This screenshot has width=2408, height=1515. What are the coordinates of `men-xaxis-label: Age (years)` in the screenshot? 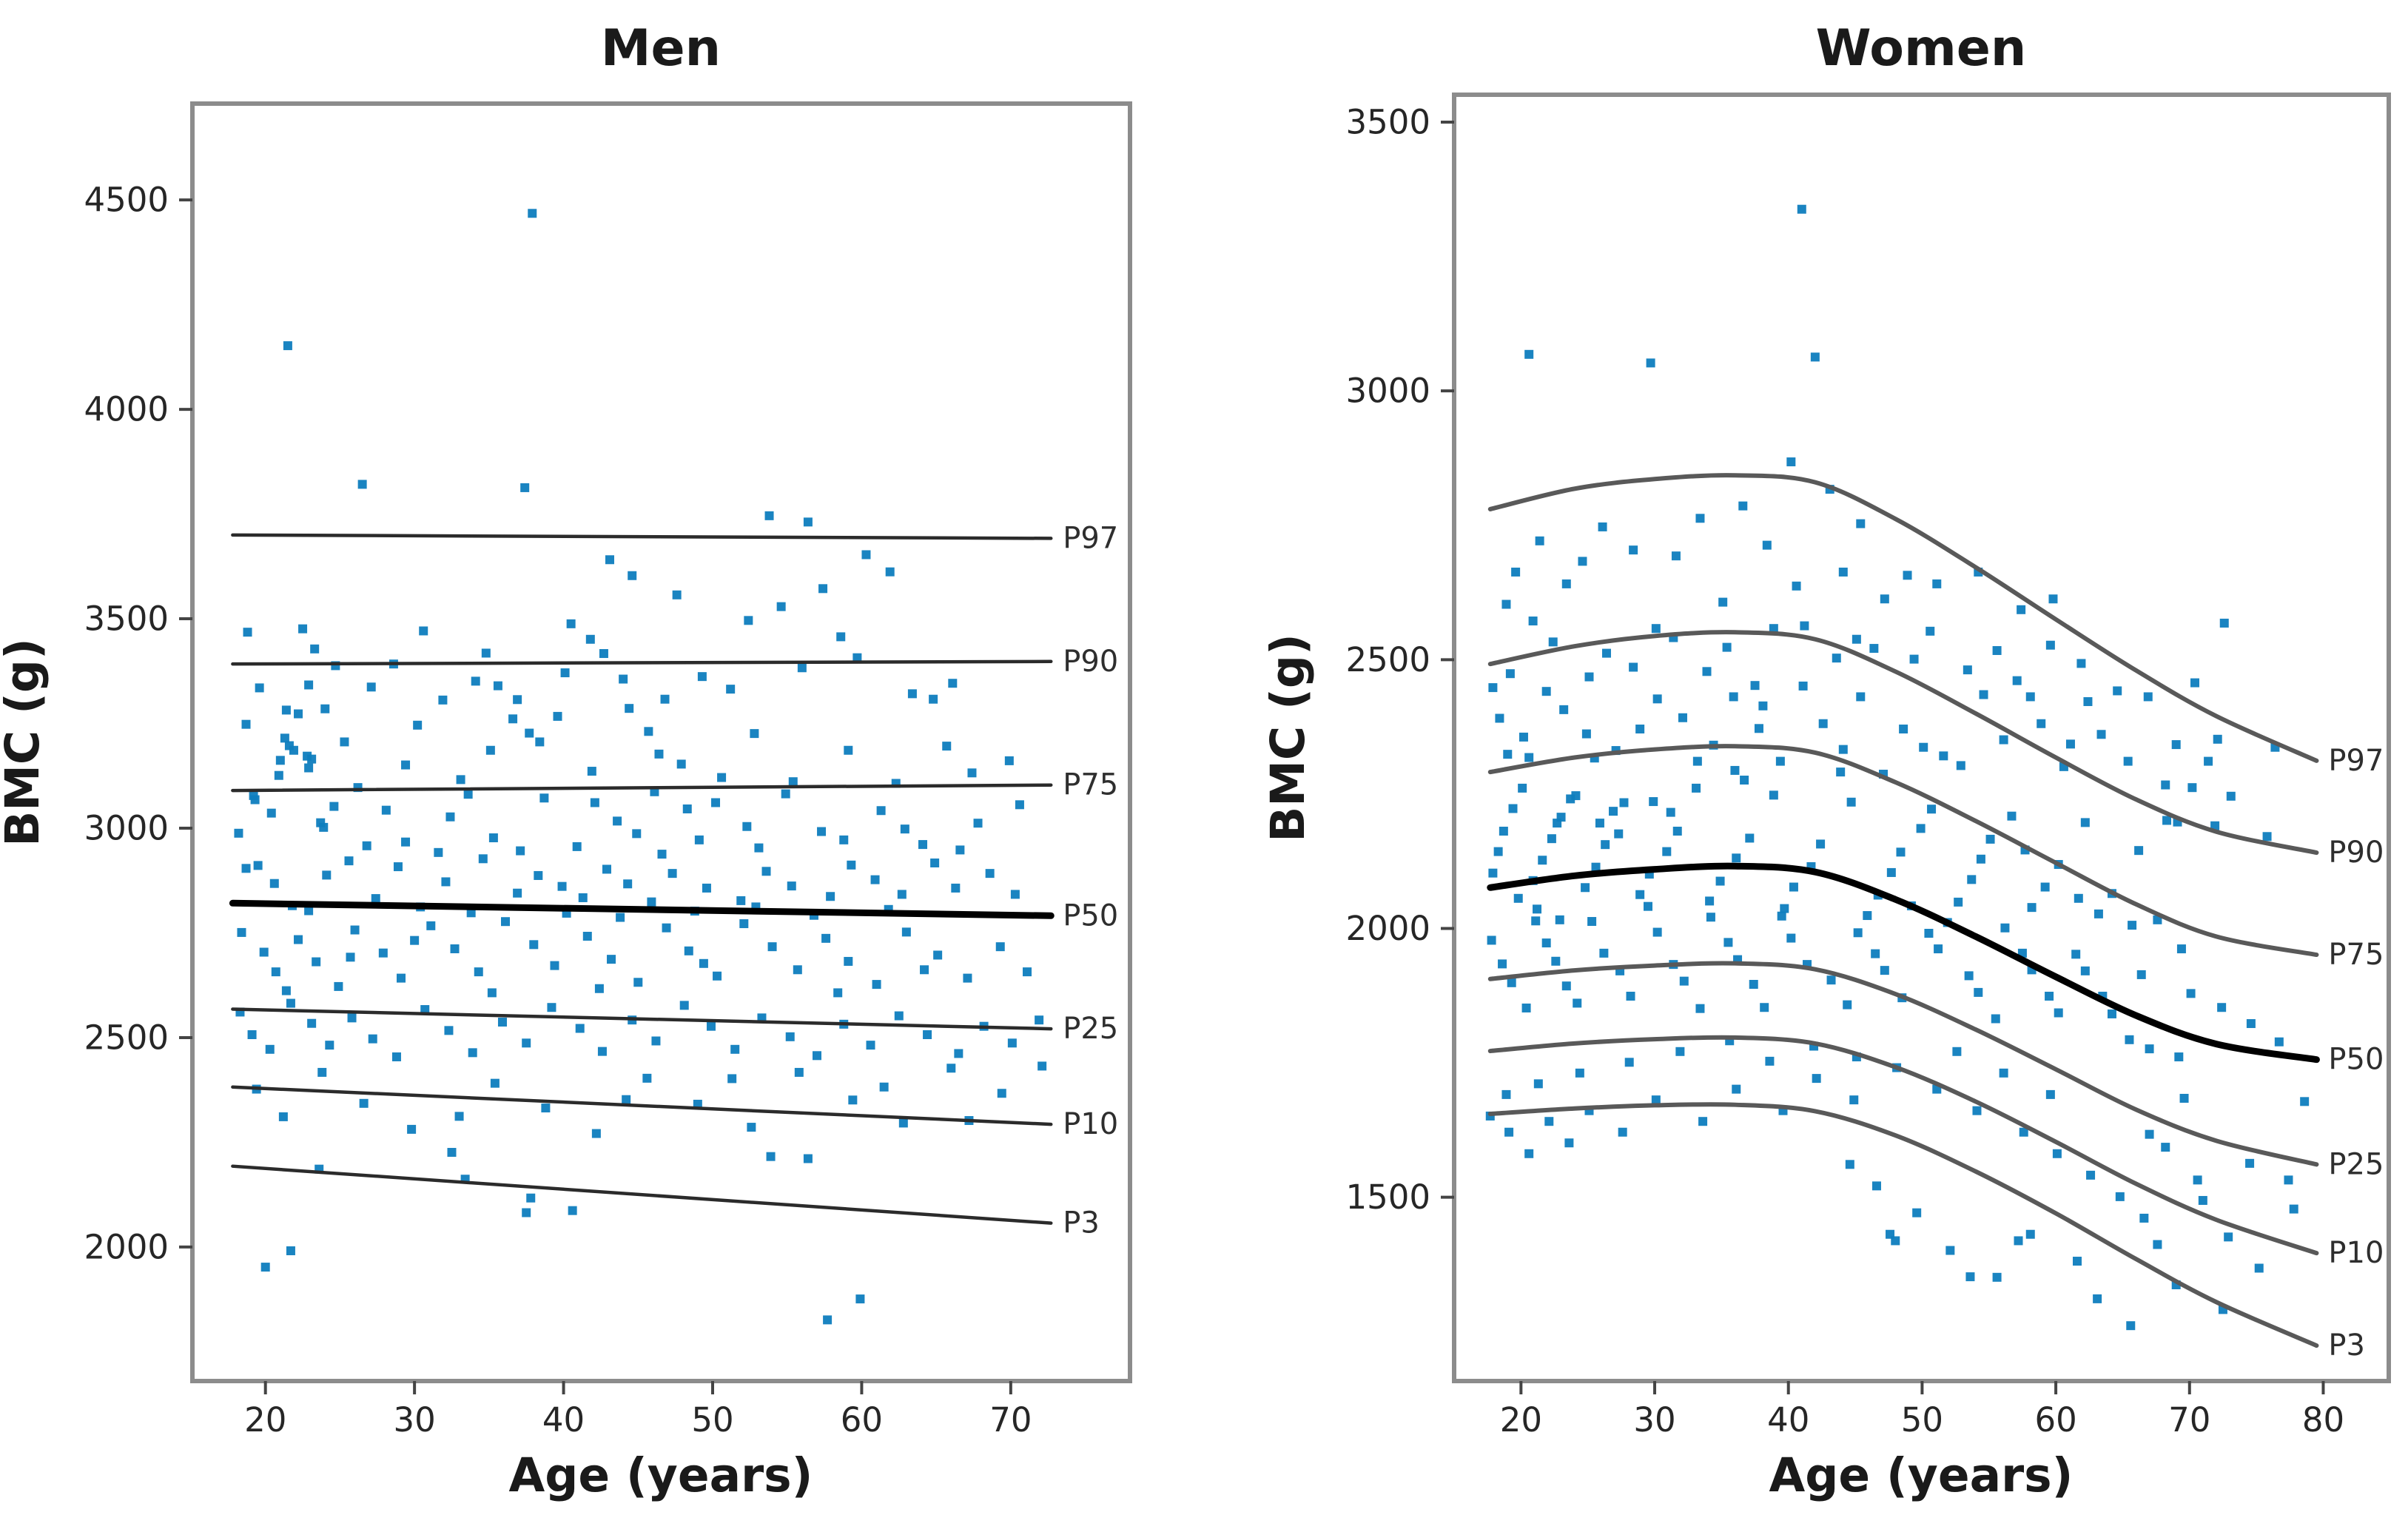 It's located at (661, 1475).